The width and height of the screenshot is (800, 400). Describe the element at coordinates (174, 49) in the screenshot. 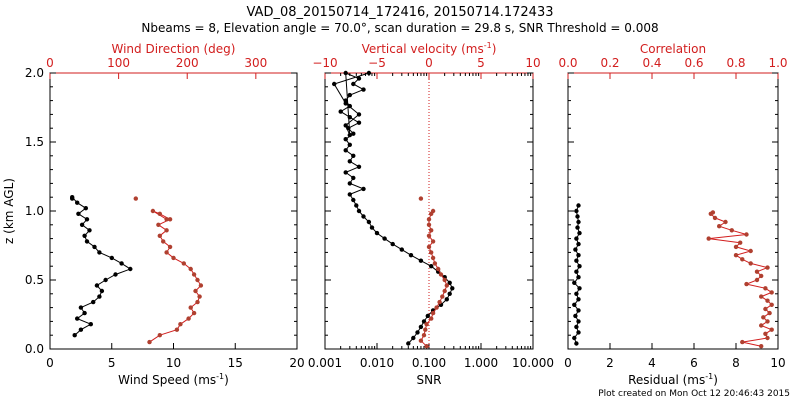

I see `top-axis-label: Wind Direction (deg)` at that location.